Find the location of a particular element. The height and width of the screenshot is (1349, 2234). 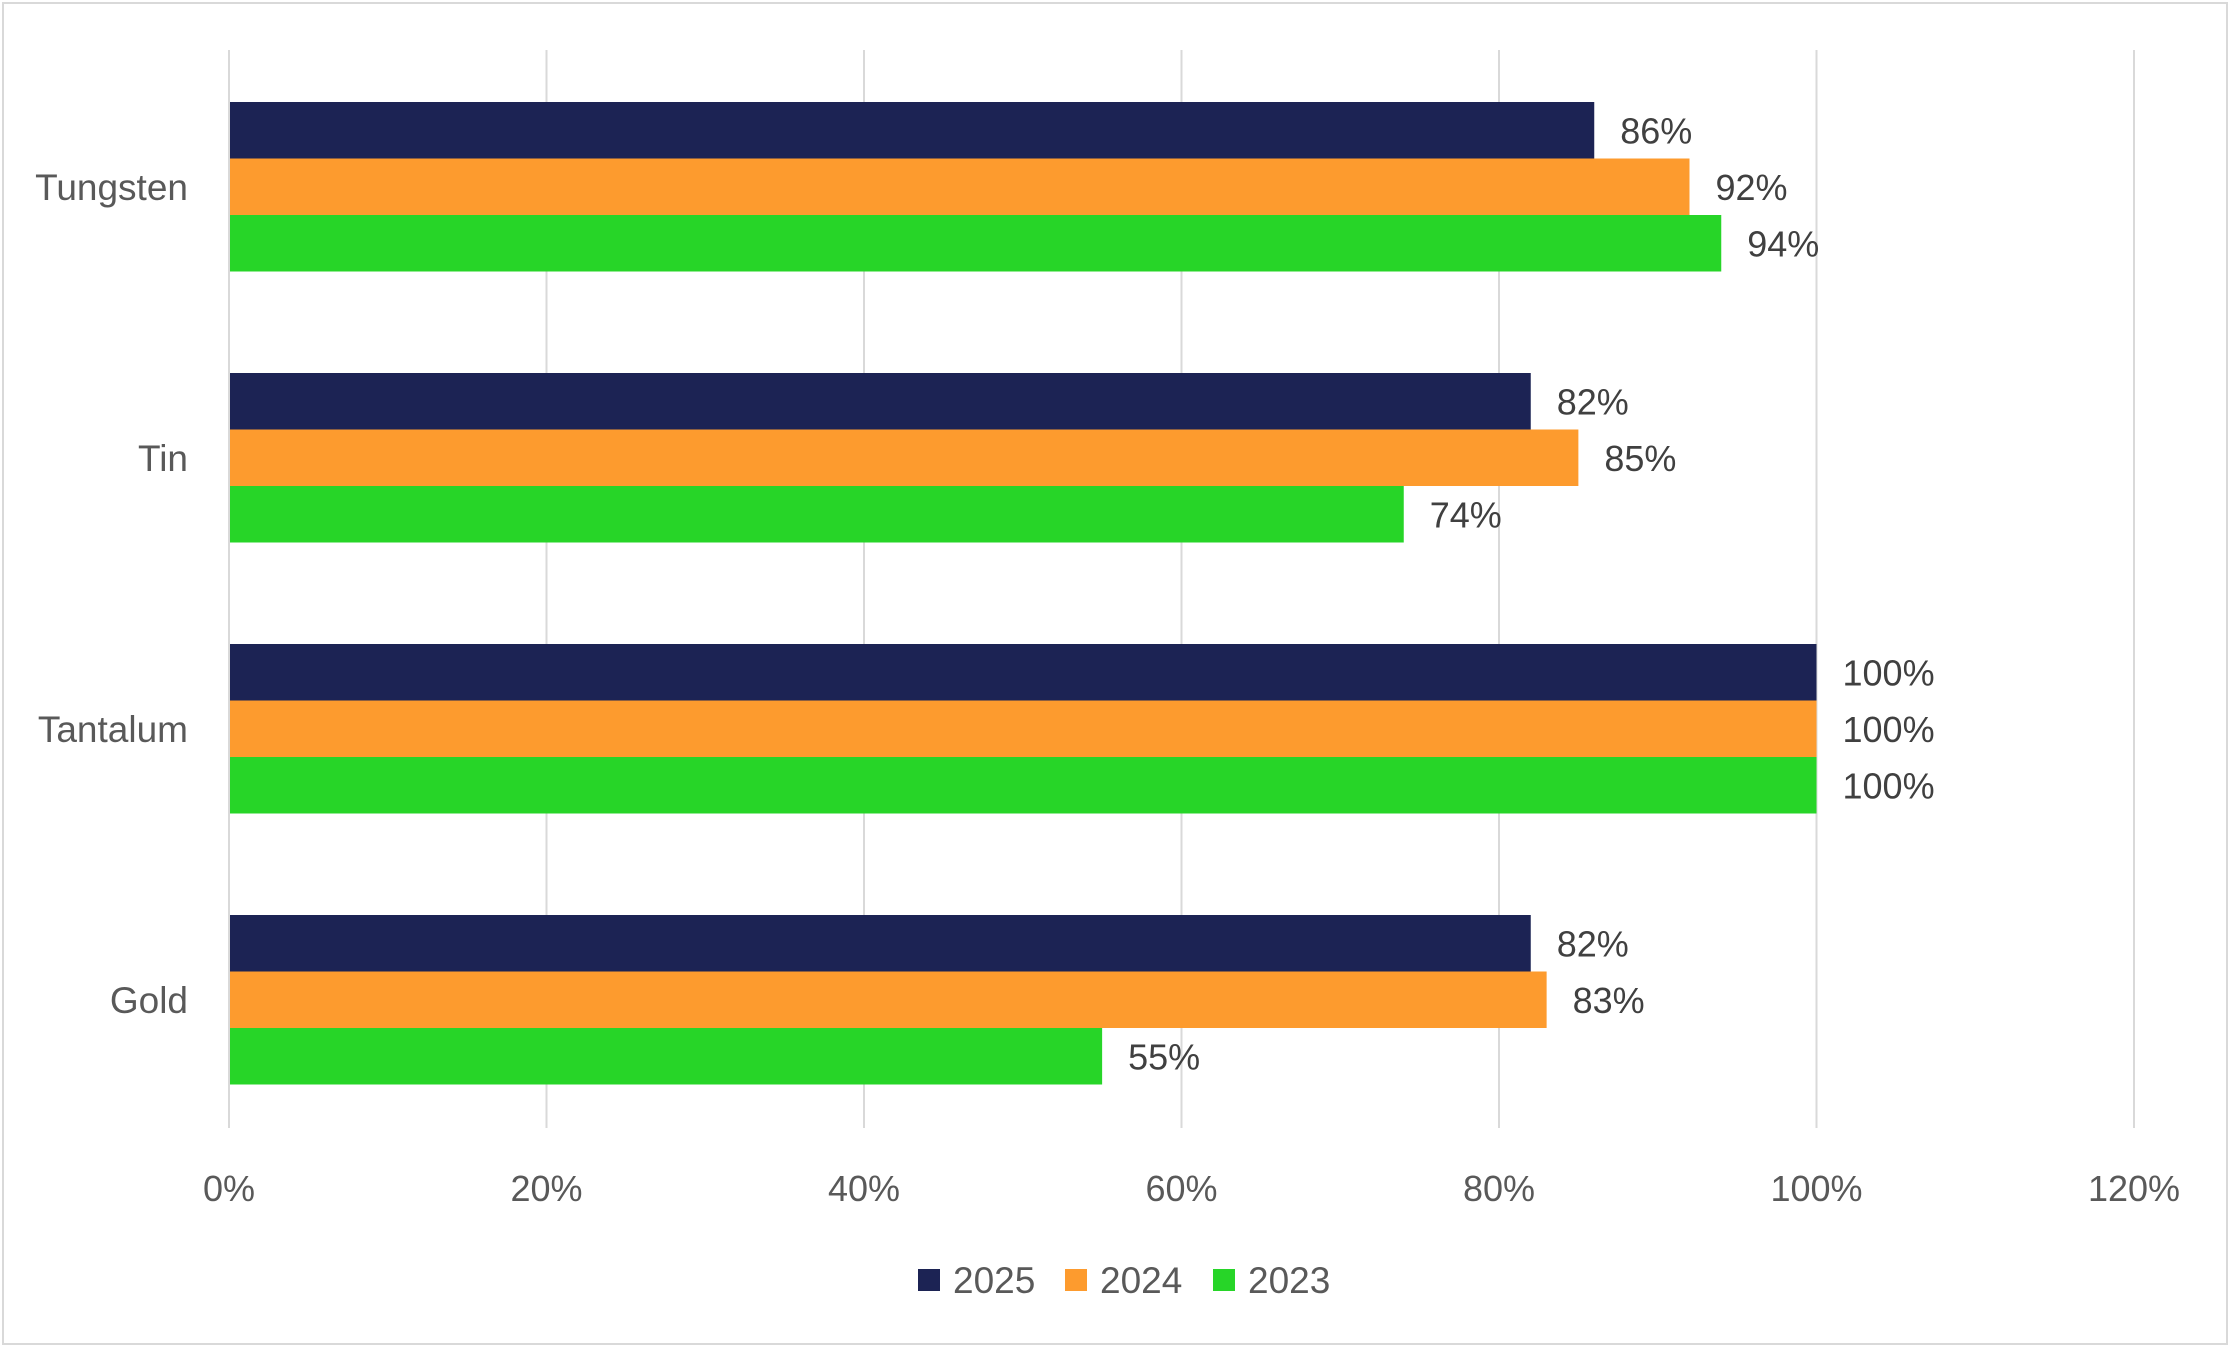

bar-2025-tungsten is located at coordinates (912, 130).